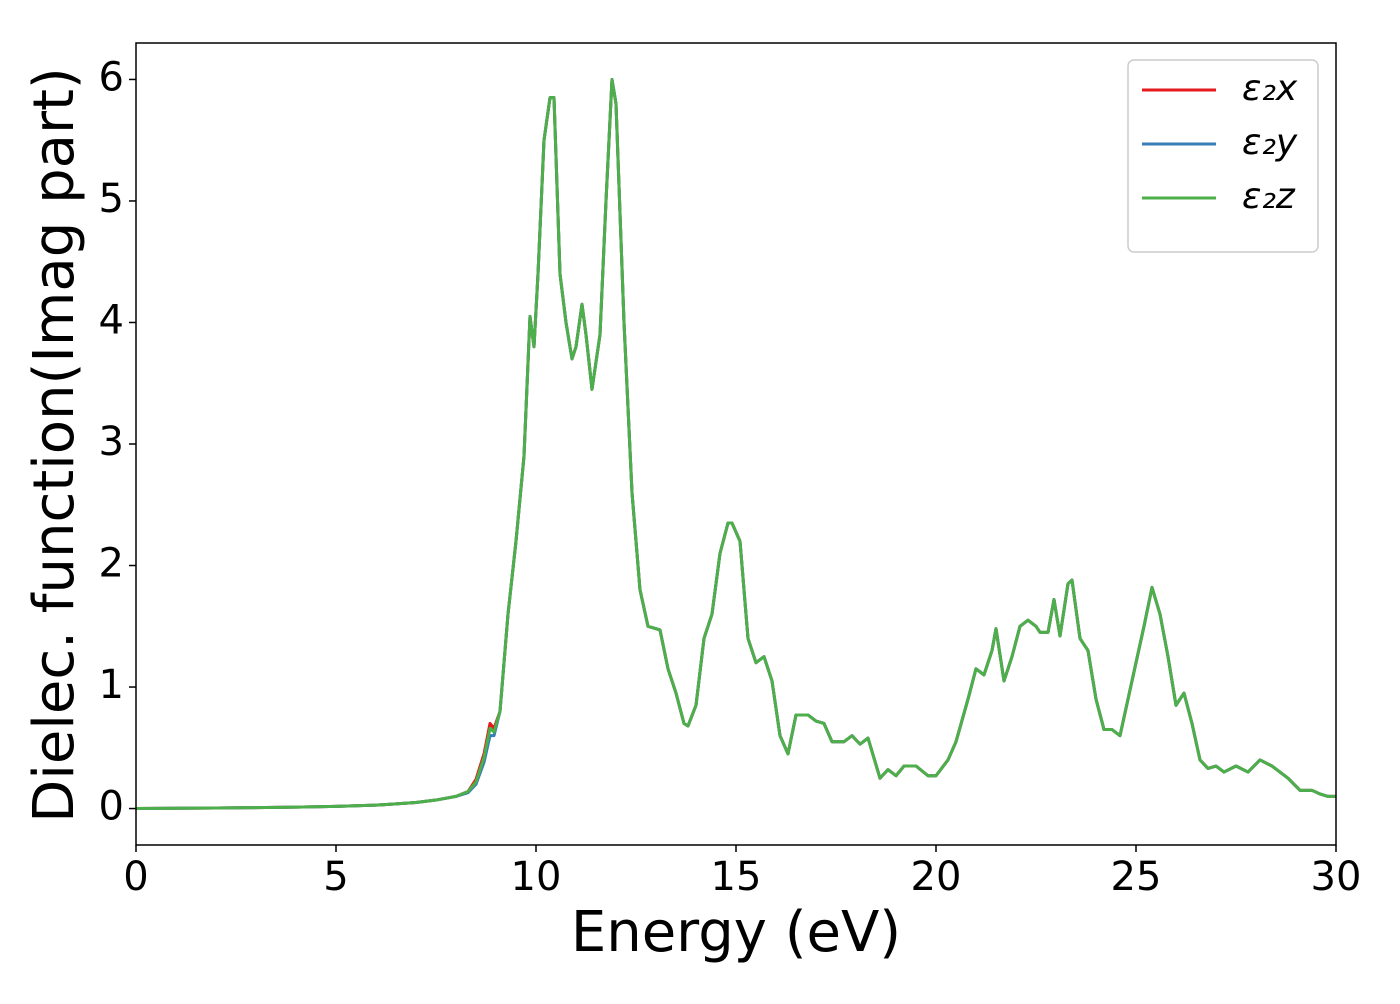  I want to click on y-tick-label: 6, so click(111, 77).